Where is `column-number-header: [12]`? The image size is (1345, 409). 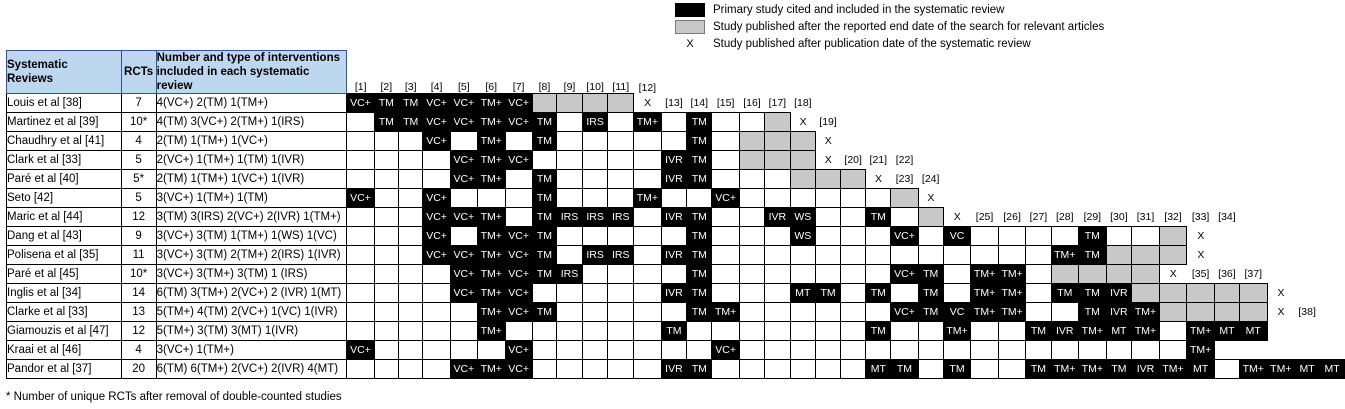
column-number-header: [12] is located at coordinates (647, 87).